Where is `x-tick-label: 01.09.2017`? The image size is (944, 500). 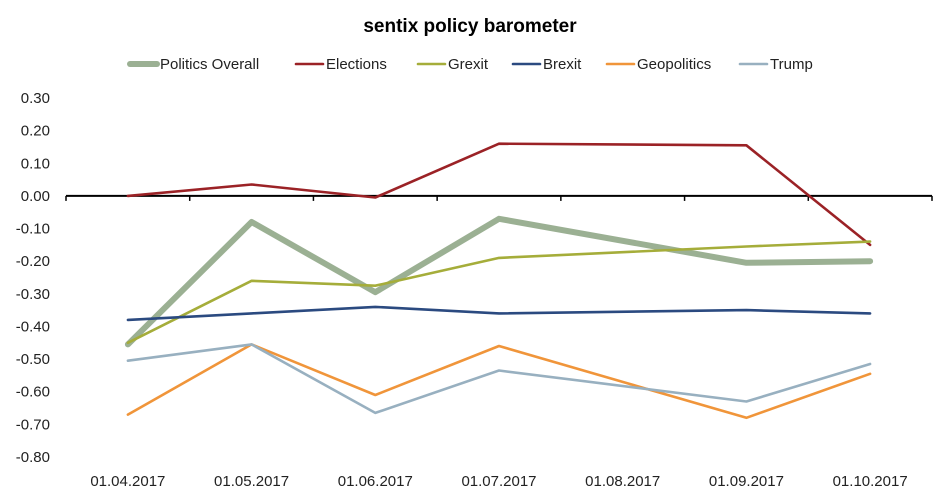 x-tick-label: 01.09.2017 is located at coordinates (746, 481).